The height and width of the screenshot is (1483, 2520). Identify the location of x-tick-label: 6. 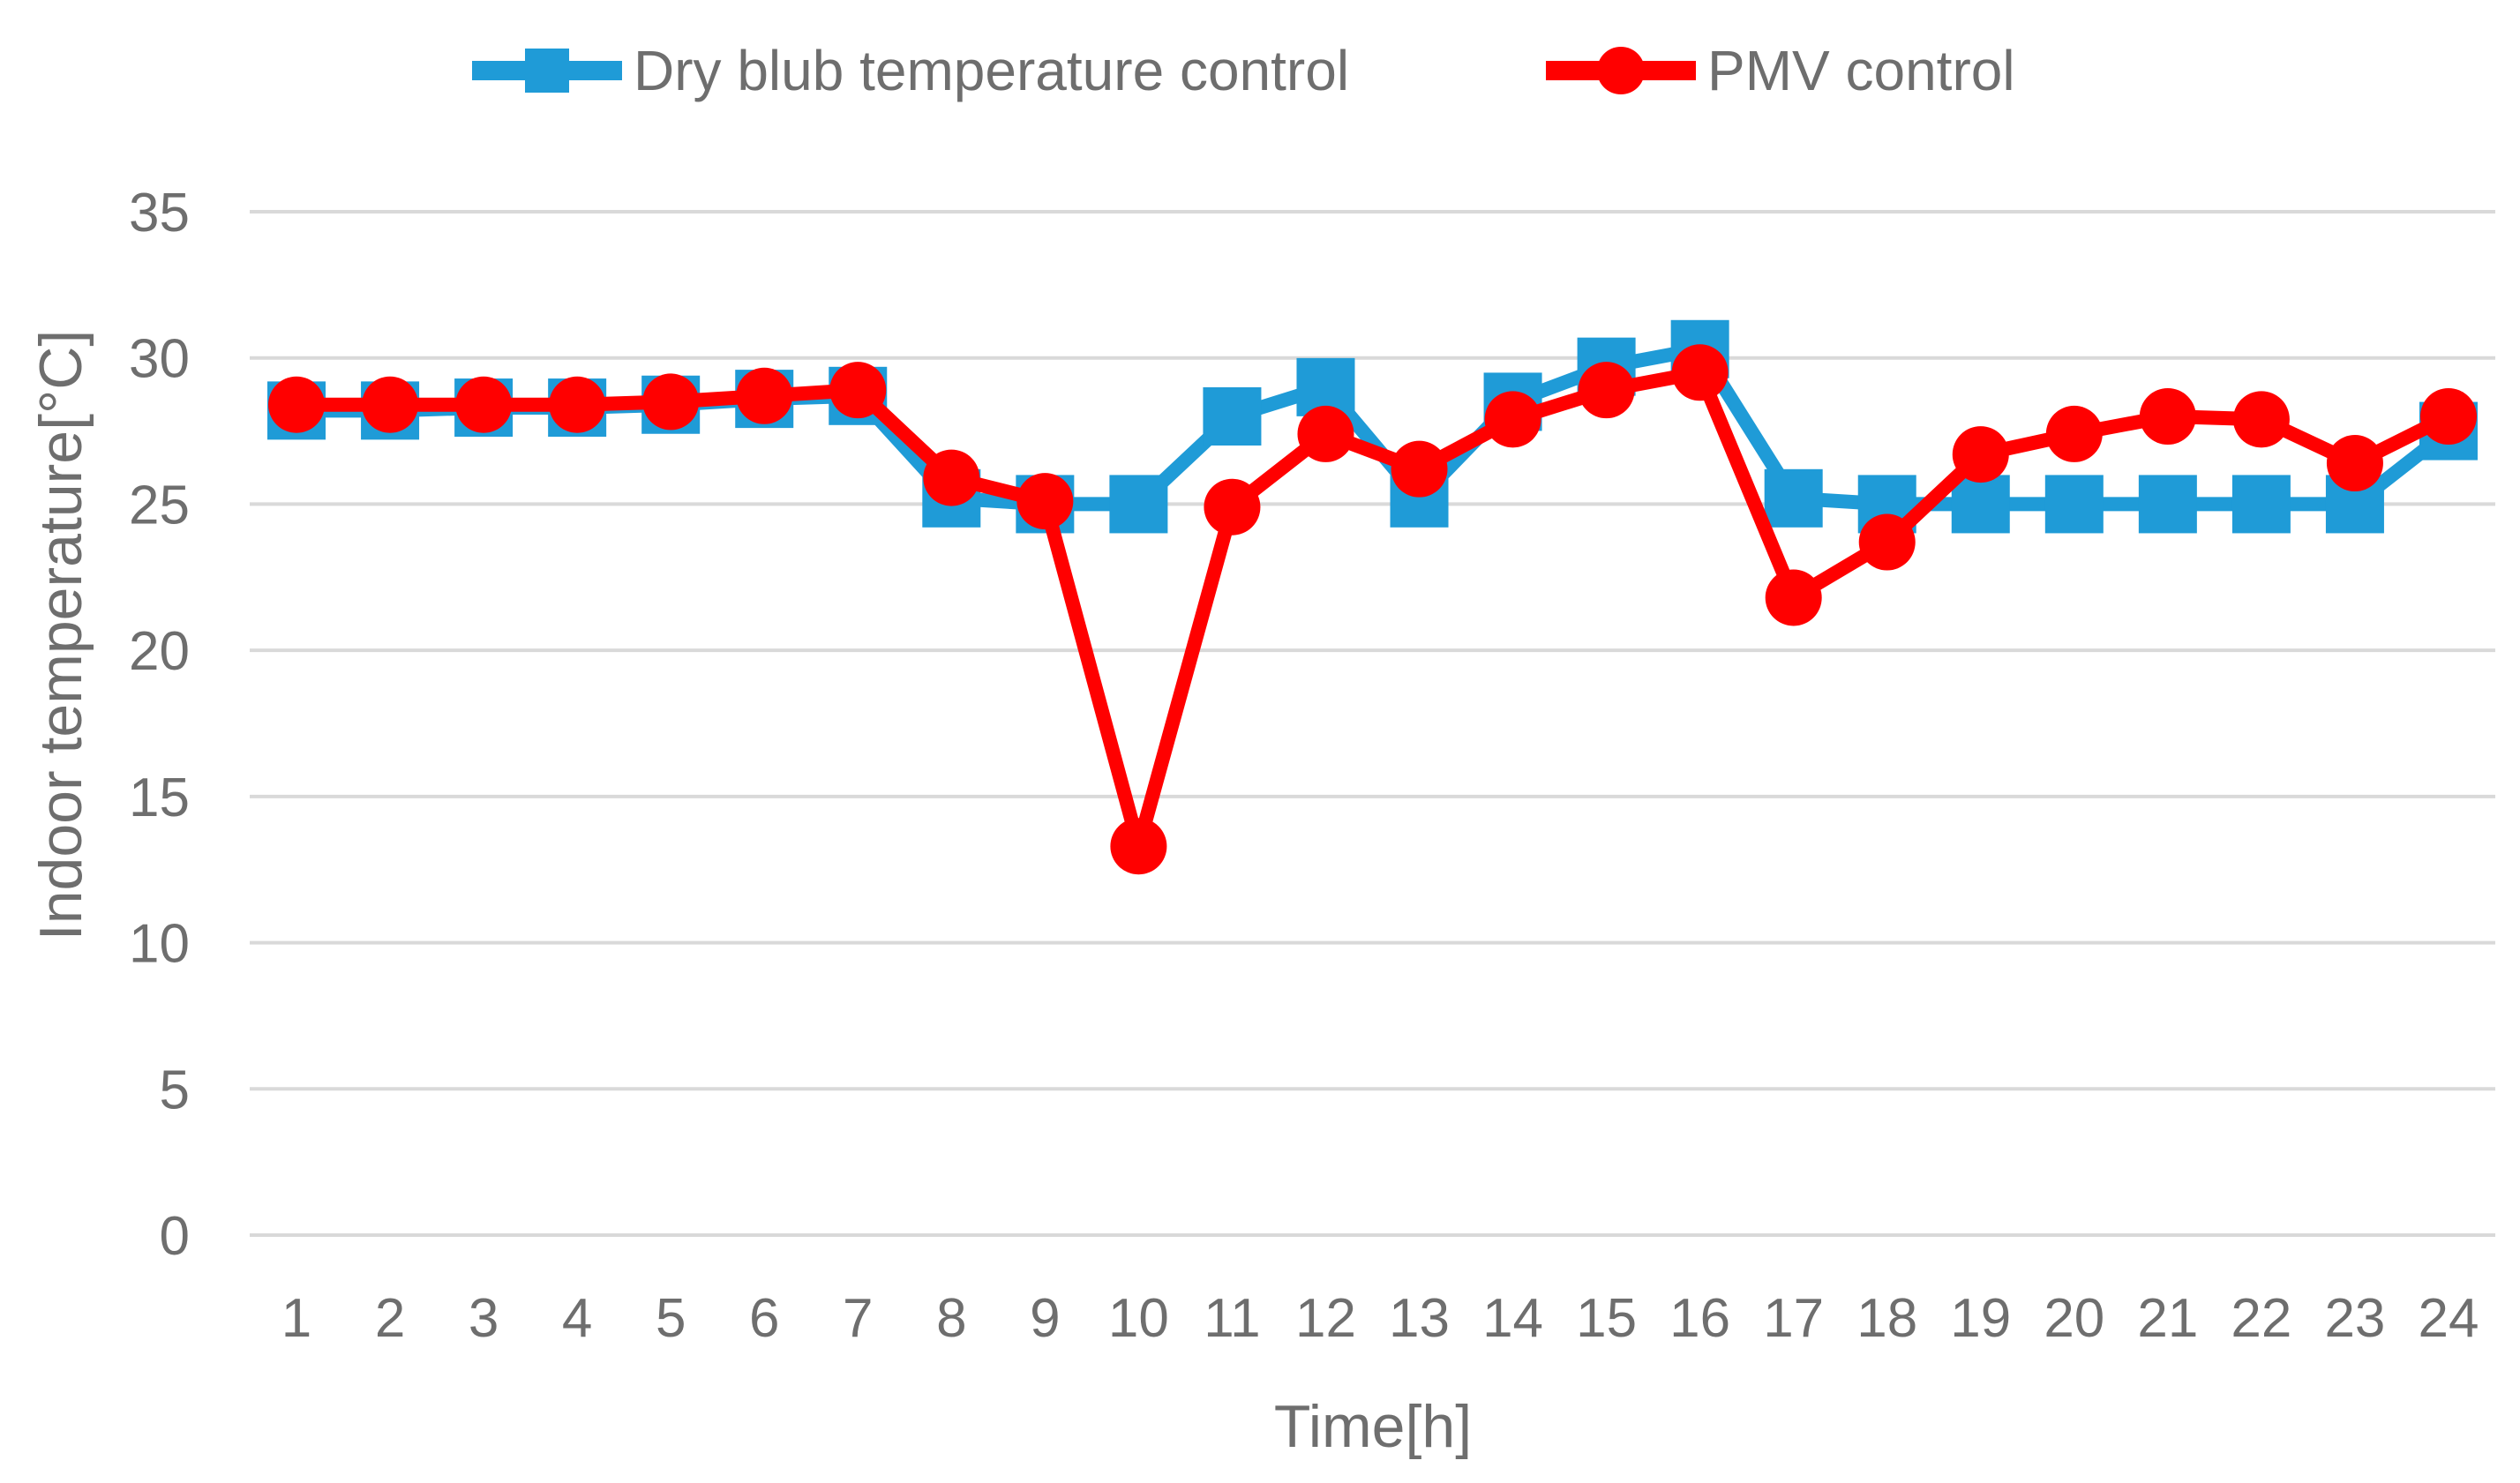
(764, 1318).